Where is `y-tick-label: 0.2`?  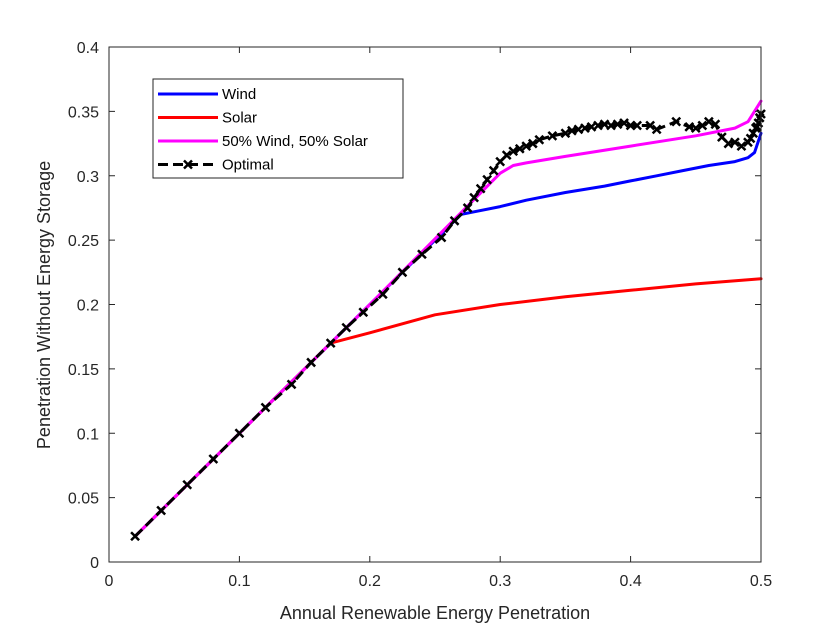
y-tick-label: 0.2 is located at coordinates (88, 306).